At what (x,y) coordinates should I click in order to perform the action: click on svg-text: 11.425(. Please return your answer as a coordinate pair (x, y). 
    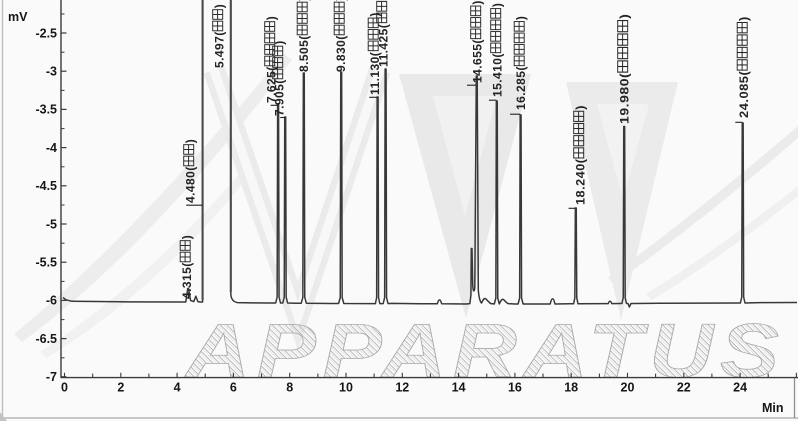
    Looking at the image, I should click on (384, 45).